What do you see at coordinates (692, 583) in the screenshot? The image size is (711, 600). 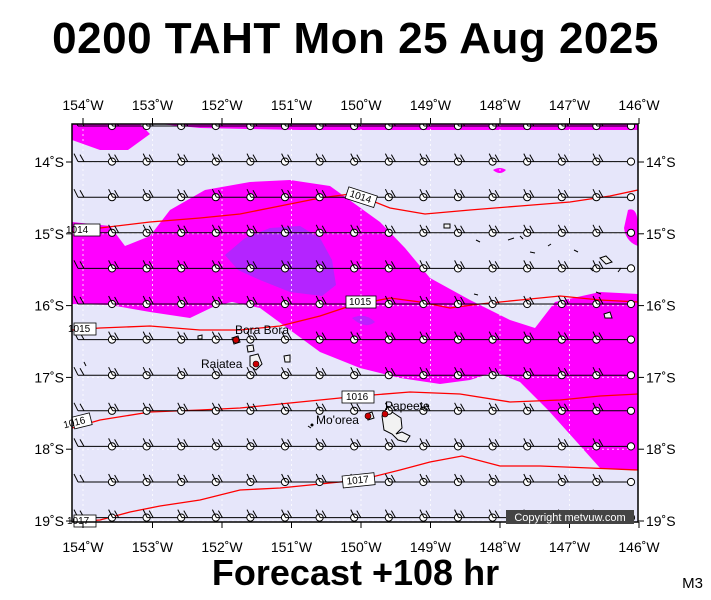 I see `model-code: M3` at bounding box center [692, 583].